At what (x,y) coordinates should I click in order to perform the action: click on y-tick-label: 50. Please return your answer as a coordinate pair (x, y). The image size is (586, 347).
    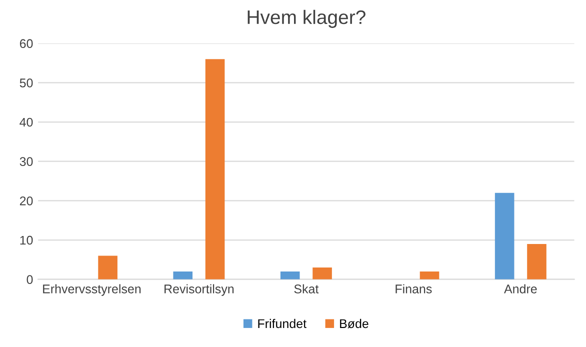
    Looking at the image, I should click on (26, 83).